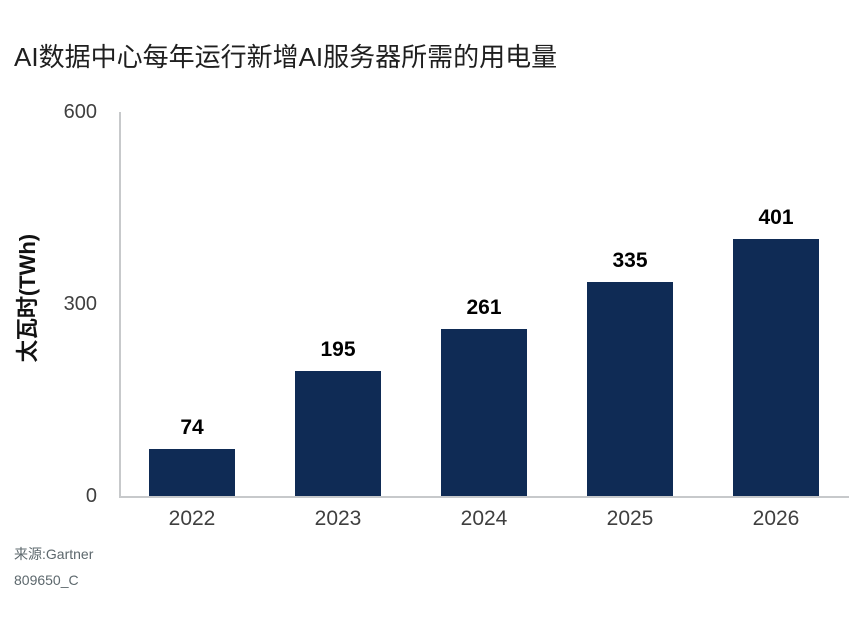  What do you see at coordinates (484, 307) in the screenshot?
I see `bar-value-label: 261` at bounding box center [484, 307].